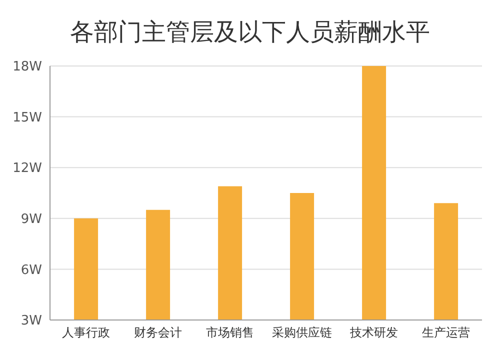 The image size is (500, 356). I want to click on y-tick-label: 15W, so click(27, 118).